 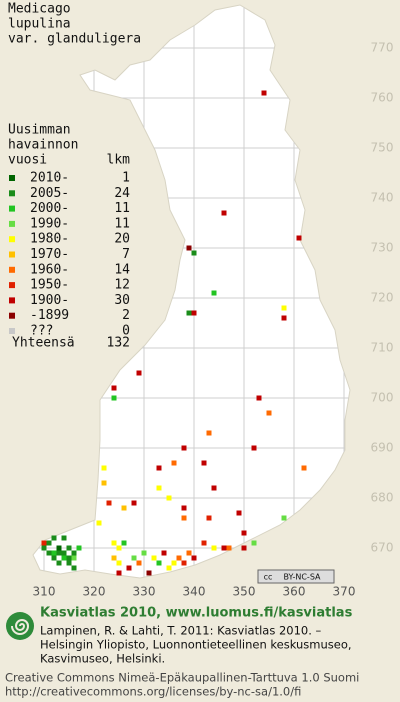 I want to click on logo-spiral, so click(x=20, y=627).